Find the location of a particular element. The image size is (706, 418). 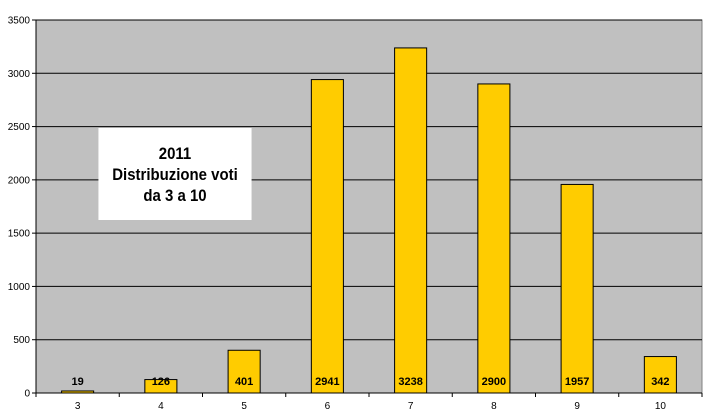

y-tick-label: 2500 is located at coordinates (19, 127).